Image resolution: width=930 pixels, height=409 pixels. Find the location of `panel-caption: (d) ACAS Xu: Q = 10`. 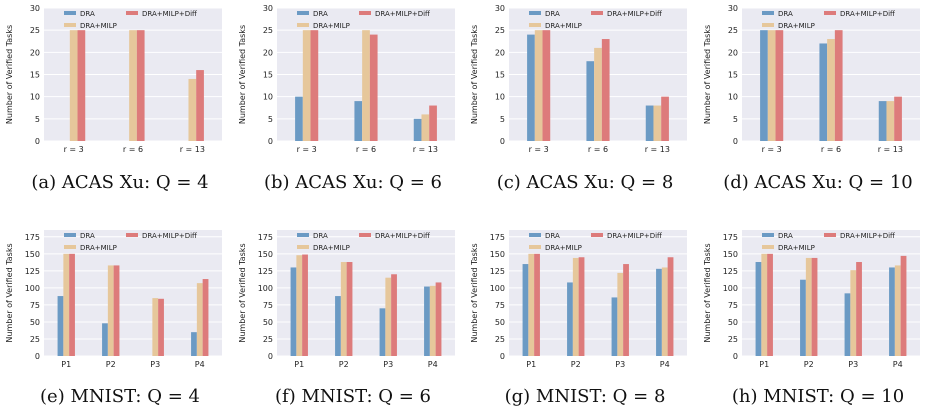

panel-caption: (d) ACAS Xu: Q = 10 is located at coordinates (818, 182).